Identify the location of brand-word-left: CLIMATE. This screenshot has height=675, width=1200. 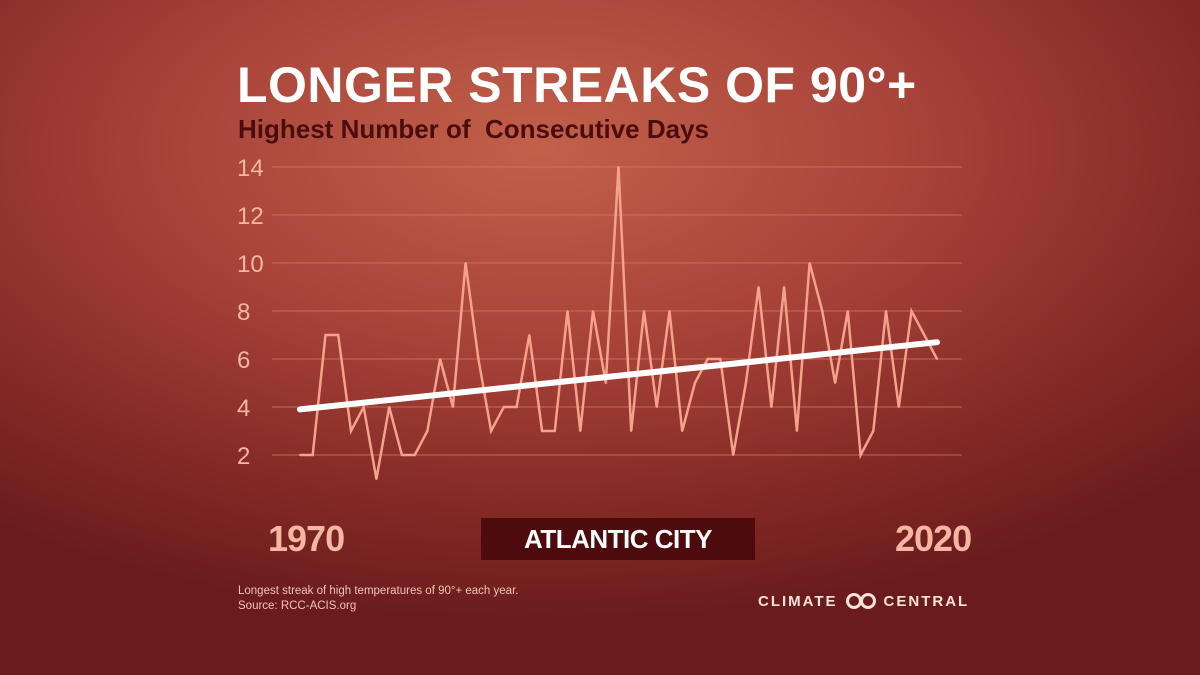
(798, 601).